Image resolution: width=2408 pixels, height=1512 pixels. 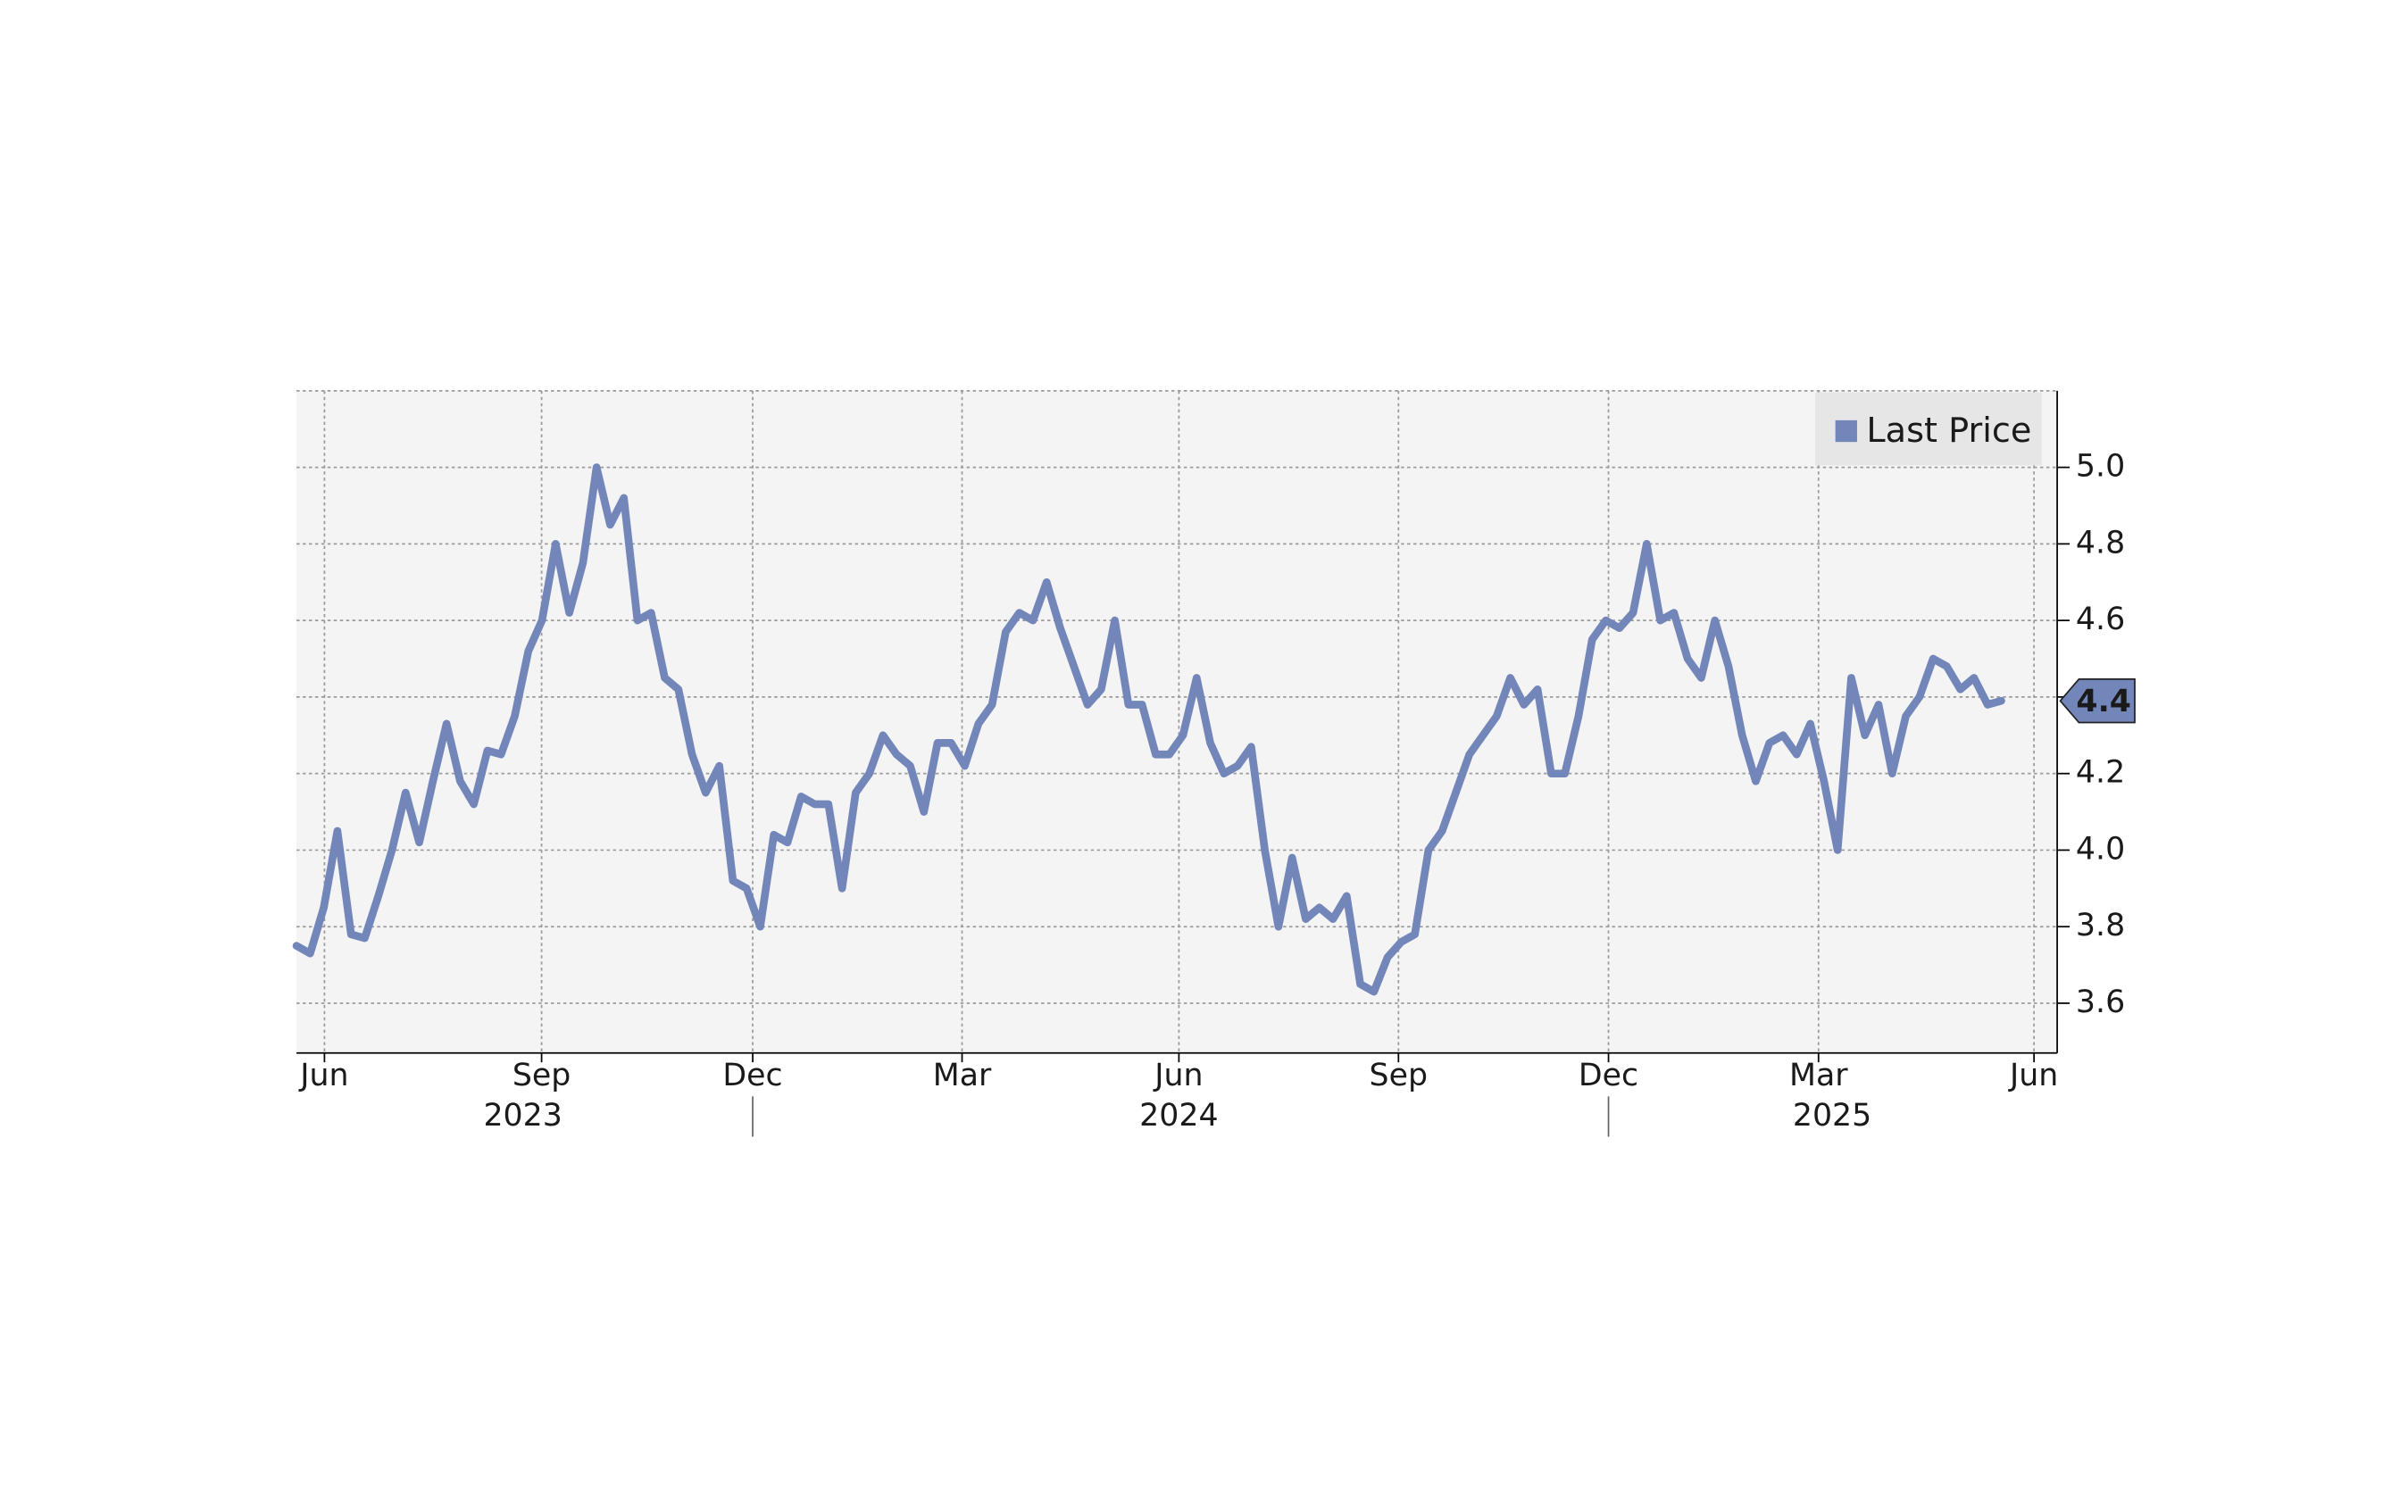 What do you see at coordinates (2101, 543) in the screenshot?
I see `y-tick-label: 4.8` at bounding box center [2101, 543].